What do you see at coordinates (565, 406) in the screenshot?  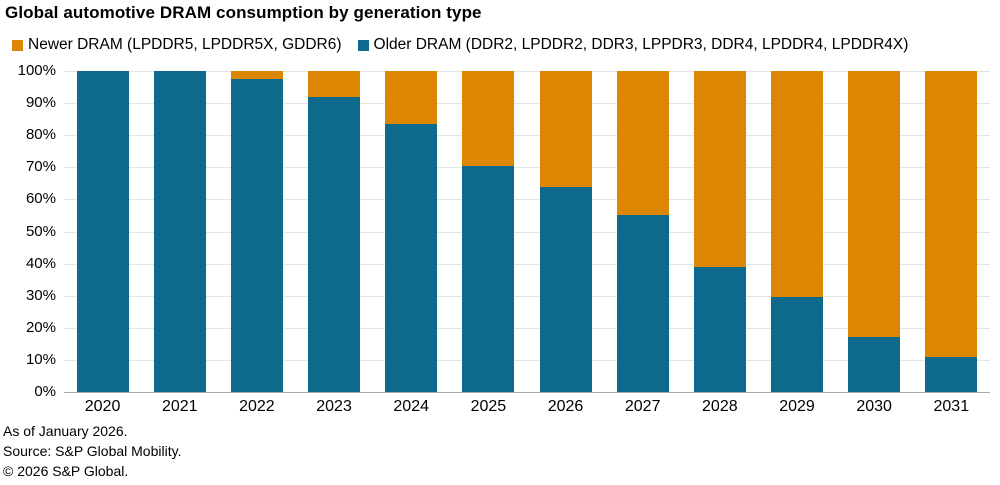 I see `x-tick-label-2026: 2026` at bounding box center [565, 406].